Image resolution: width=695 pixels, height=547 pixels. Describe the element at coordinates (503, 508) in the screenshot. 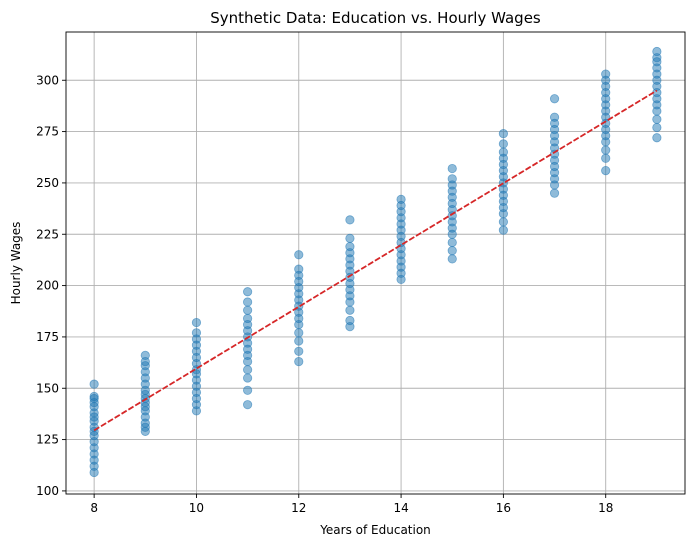

I see `x-tick-label: 16` at that location.